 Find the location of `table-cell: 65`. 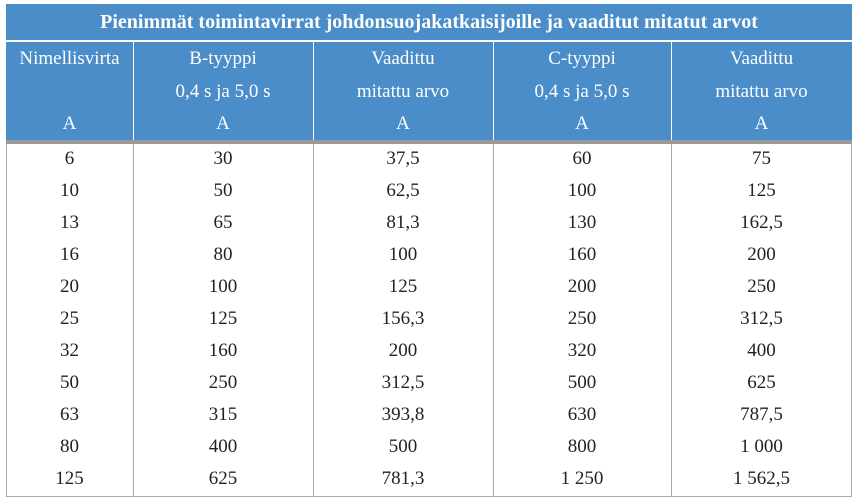

table-cell: 65 is located at coordinates (223, 222).